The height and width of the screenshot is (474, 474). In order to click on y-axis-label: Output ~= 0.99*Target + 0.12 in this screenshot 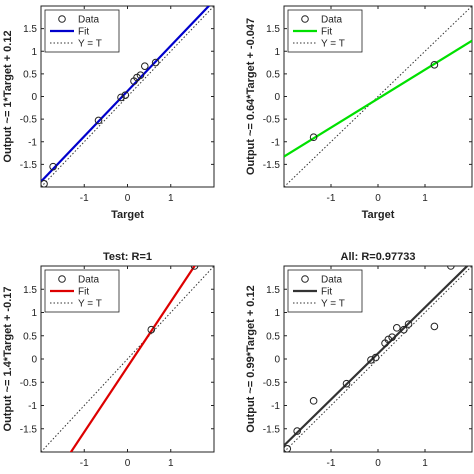, I will do `click(251, 358)`.